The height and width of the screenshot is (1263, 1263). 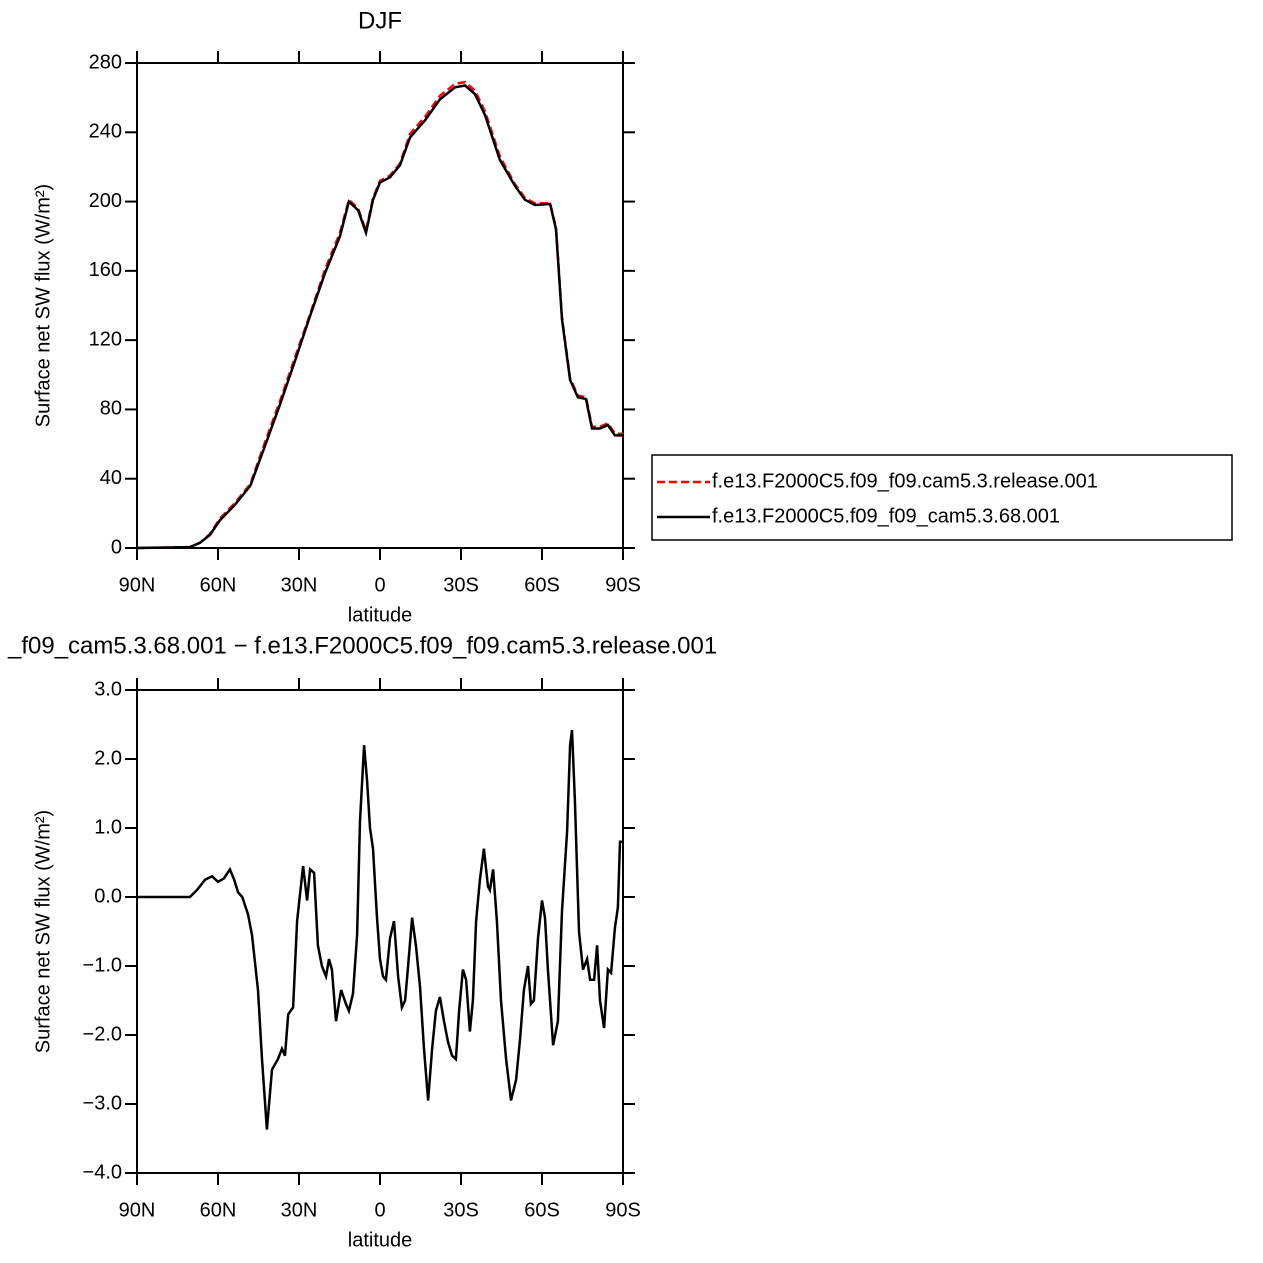 I want to click on y-tick-label: 120, so click(x=105, y=339).